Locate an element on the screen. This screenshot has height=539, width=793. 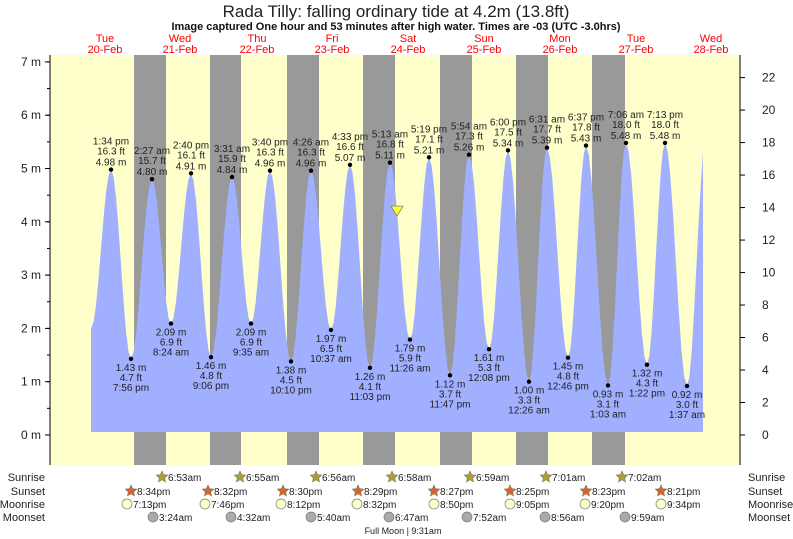
sunrise-time: 6:55am is located at coordinates (262, 478).